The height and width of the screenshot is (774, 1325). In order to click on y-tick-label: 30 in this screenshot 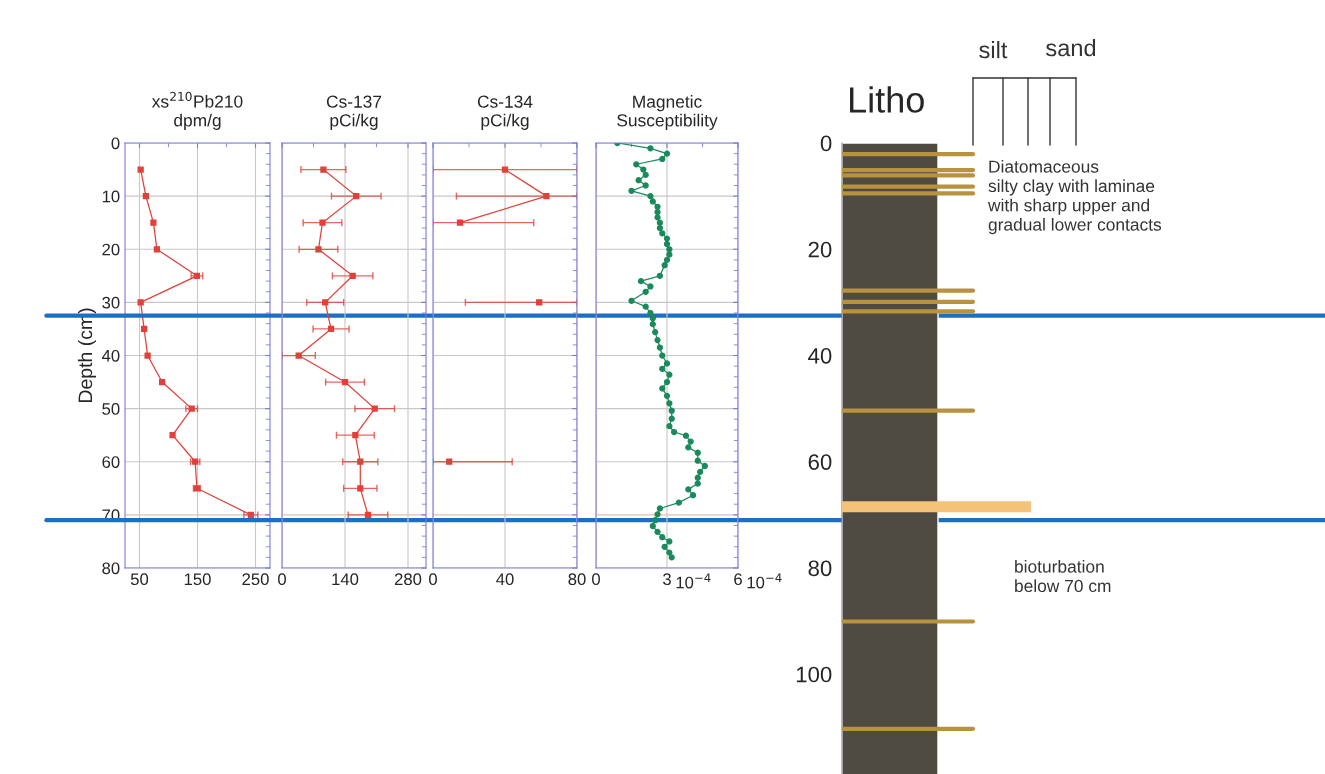, I will do `click(111, 302)`.